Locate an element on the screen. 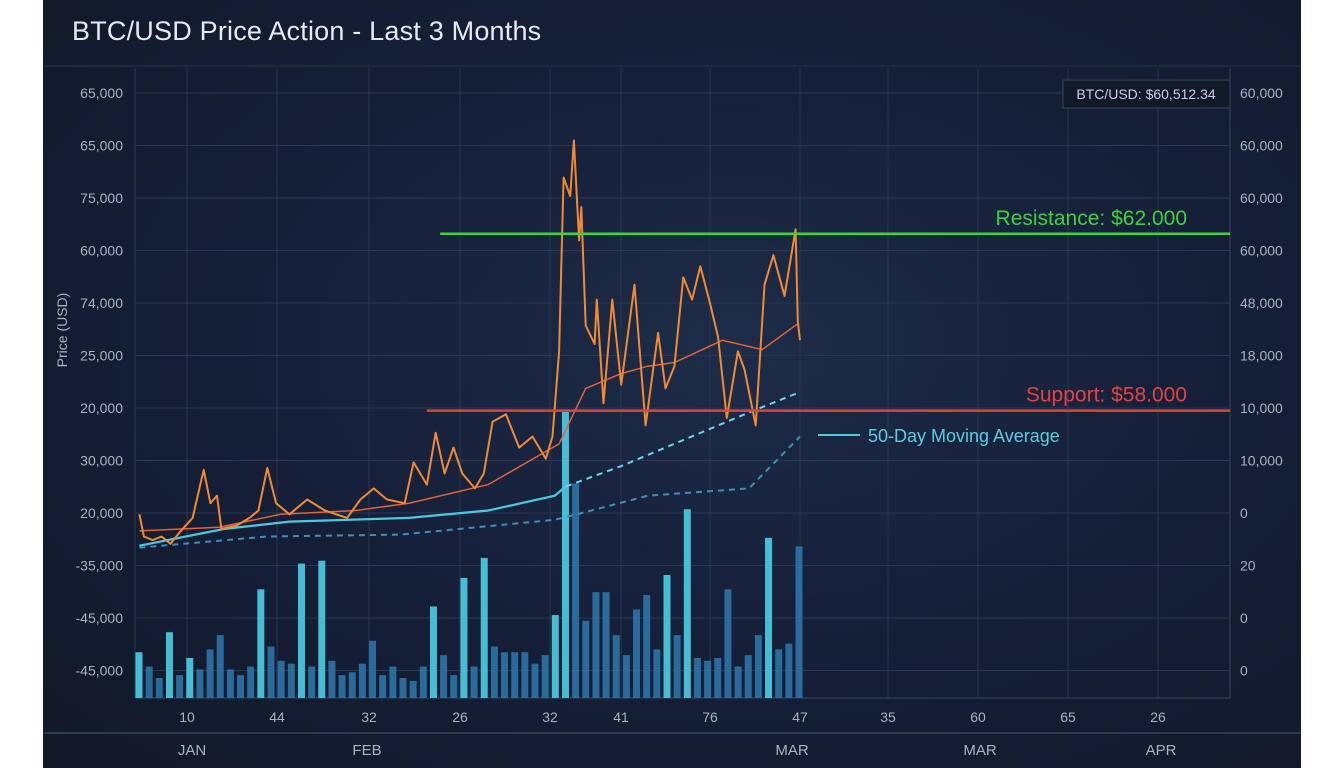 The width and height of the screenshot is (1344, 768). right-tick-label: 18,000 is located at coordinates (1261, 356).